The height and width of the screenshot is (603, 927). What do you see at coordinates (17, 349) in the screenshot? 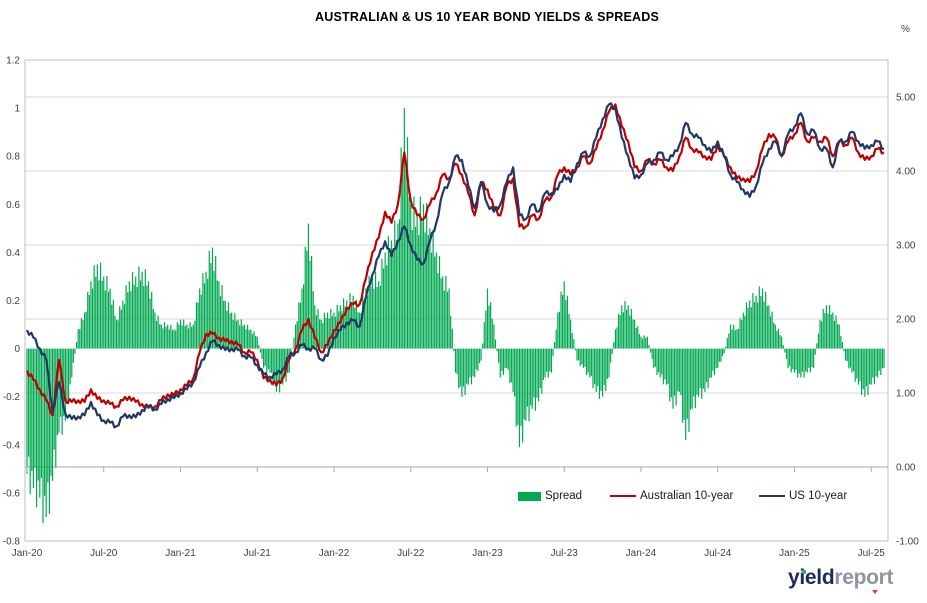
I see `svg-text: 0` at bounding box center [17, 349].